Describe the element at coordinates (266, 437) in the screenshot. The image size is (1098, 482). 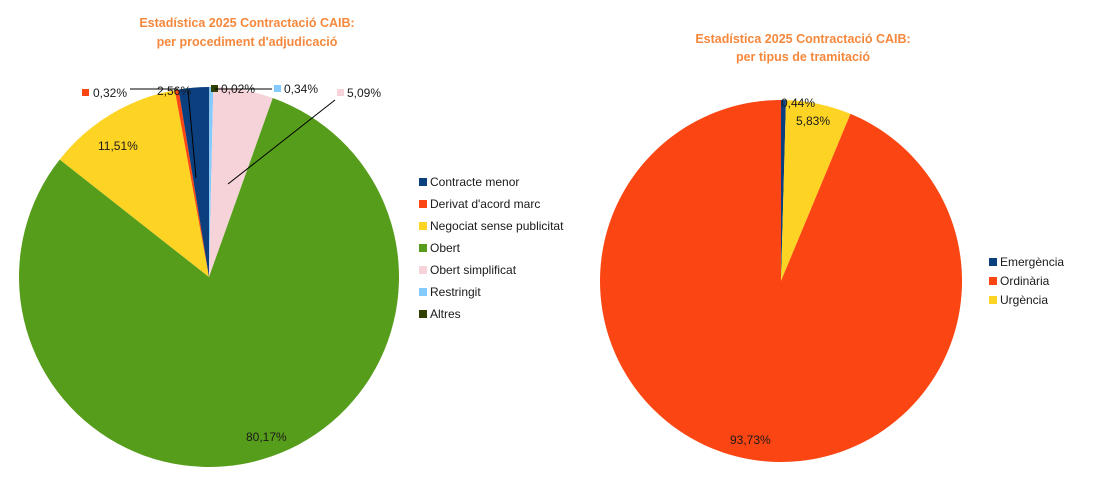
I see `data-label-obert: 80,17%` at that location.